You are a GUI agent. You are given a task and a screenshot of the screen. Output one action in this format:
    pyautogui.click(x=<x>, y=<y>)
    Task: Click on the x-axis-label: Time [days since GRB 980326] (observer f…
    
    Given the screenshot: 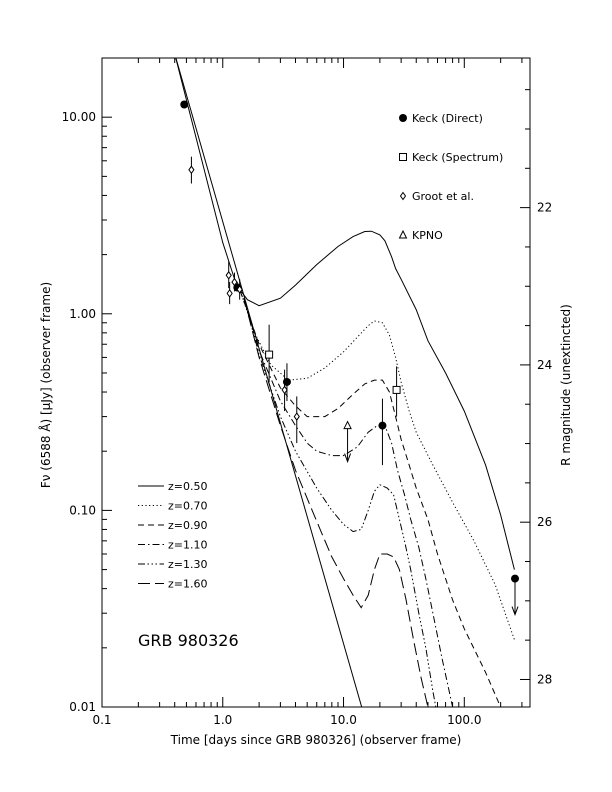 What is the action you would take?
    pyautogui.click(x=316, y=740)
    